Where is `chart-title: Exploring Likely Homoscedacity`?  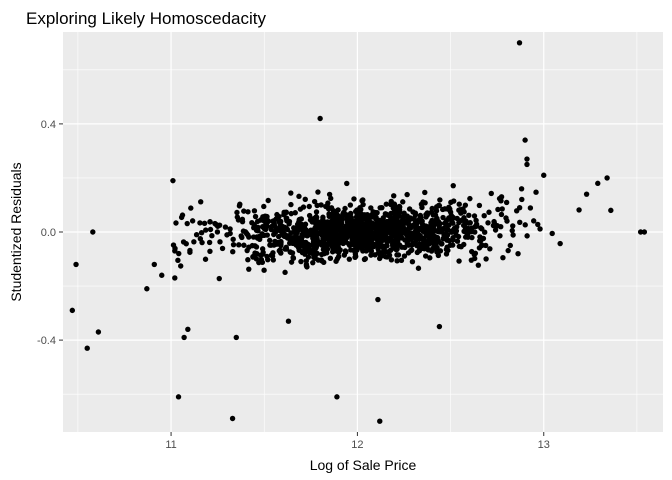 chart-title: Exploring Likely Homoscedacity is located at coordinates (146, 18).